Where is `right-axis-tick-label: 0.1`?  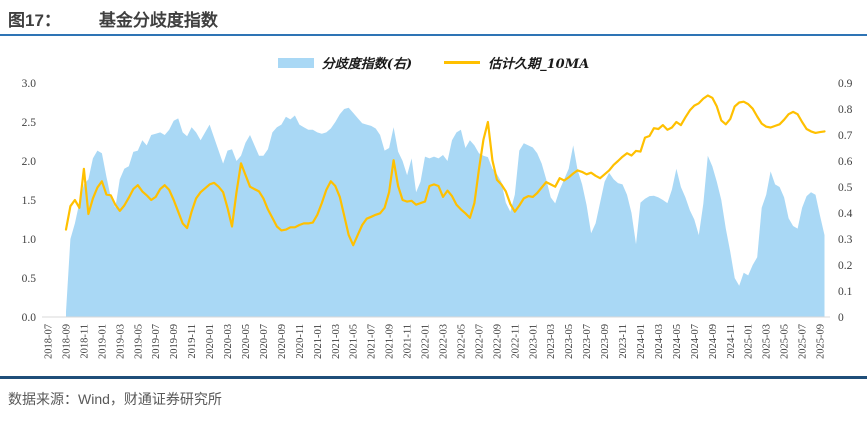
right-axis-tick-label: 0.1 is located at coordinates (845, 292).